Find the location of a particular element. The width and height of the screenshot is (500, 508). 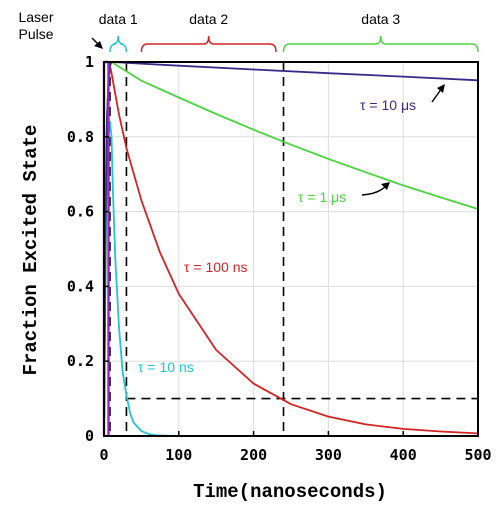

x-tick-label: 300 is located at coordinates (328, 455).